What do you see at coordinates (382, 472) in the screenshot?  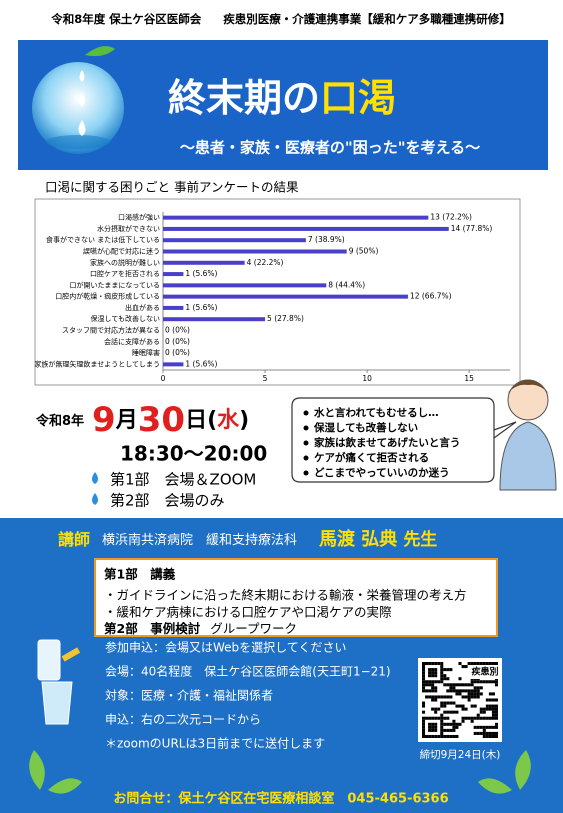 I see `concern-item: どこまでやっていいのか迷う` at bounding box center [382, 472].